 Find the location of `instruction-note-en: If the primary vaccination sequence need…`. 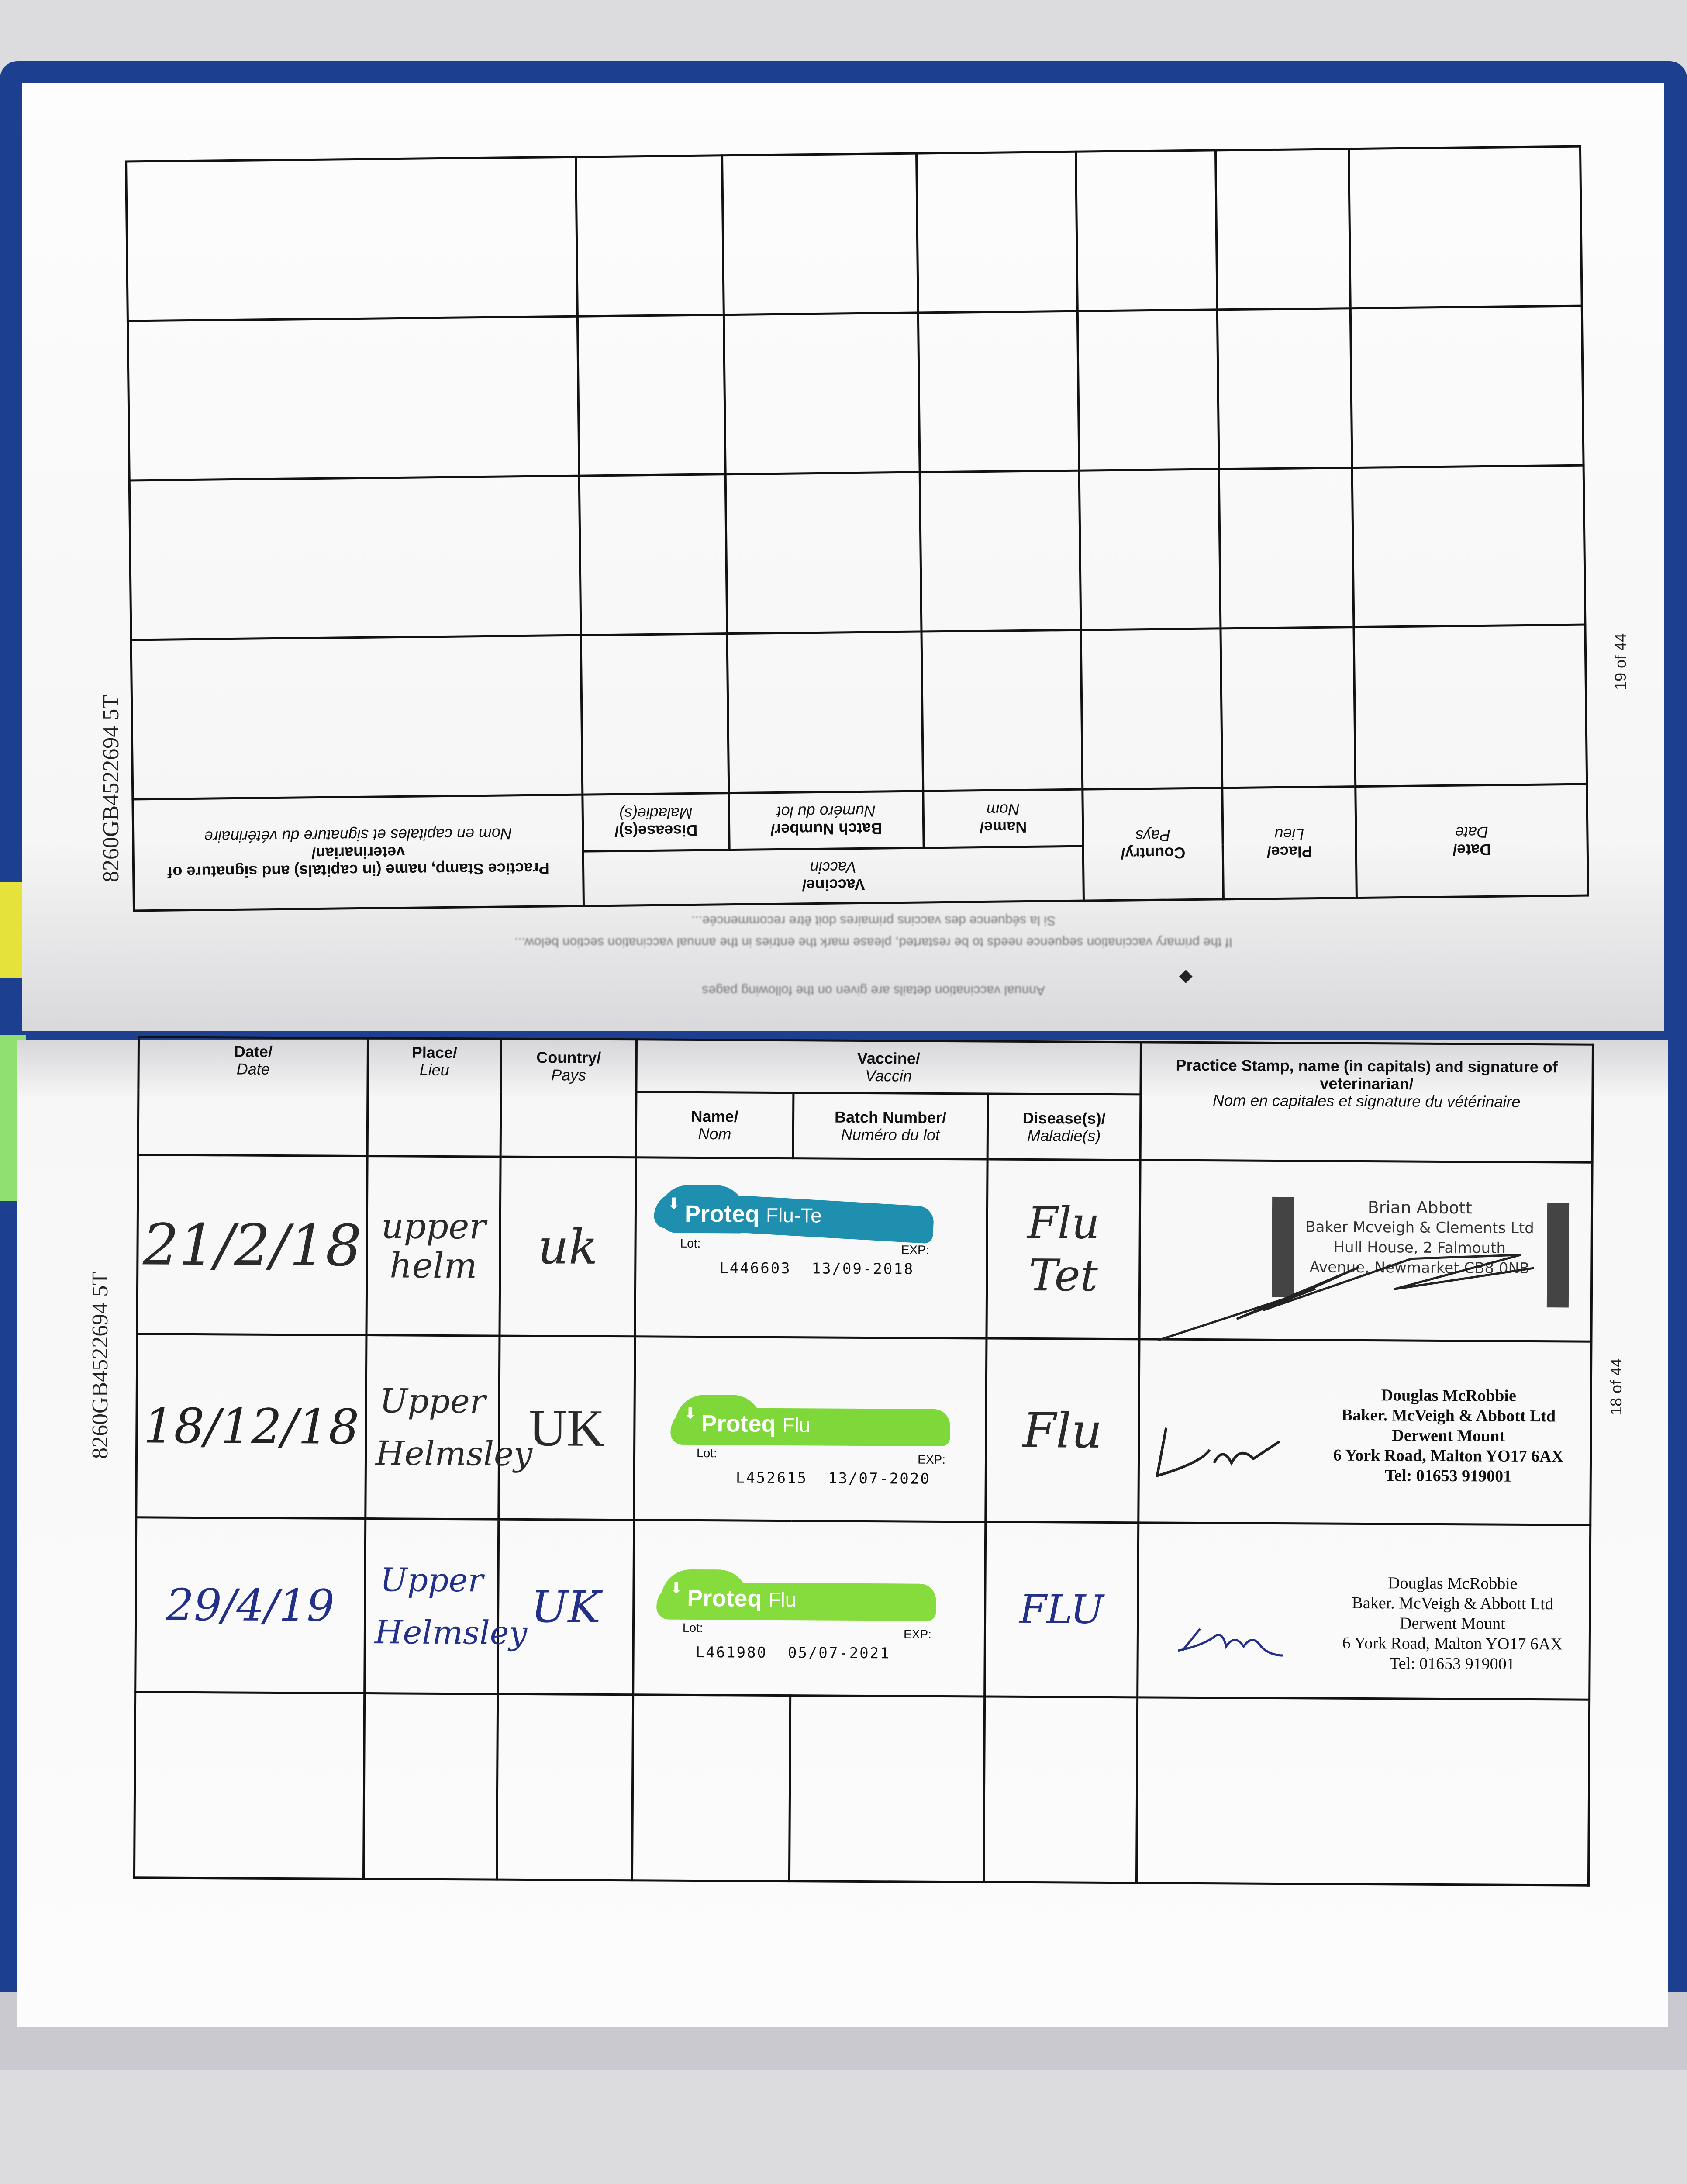

instruction-note-en: If the primary vaccination sequence need… is located at coordinates (873, 942).